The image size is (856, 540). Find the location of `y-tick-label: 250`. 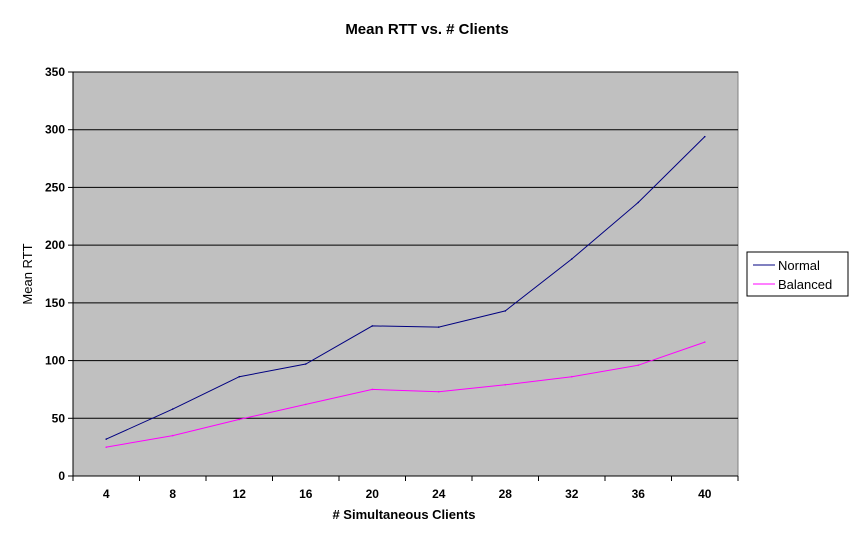

y-tick-label: 250 is located at coordinates (55, 187).